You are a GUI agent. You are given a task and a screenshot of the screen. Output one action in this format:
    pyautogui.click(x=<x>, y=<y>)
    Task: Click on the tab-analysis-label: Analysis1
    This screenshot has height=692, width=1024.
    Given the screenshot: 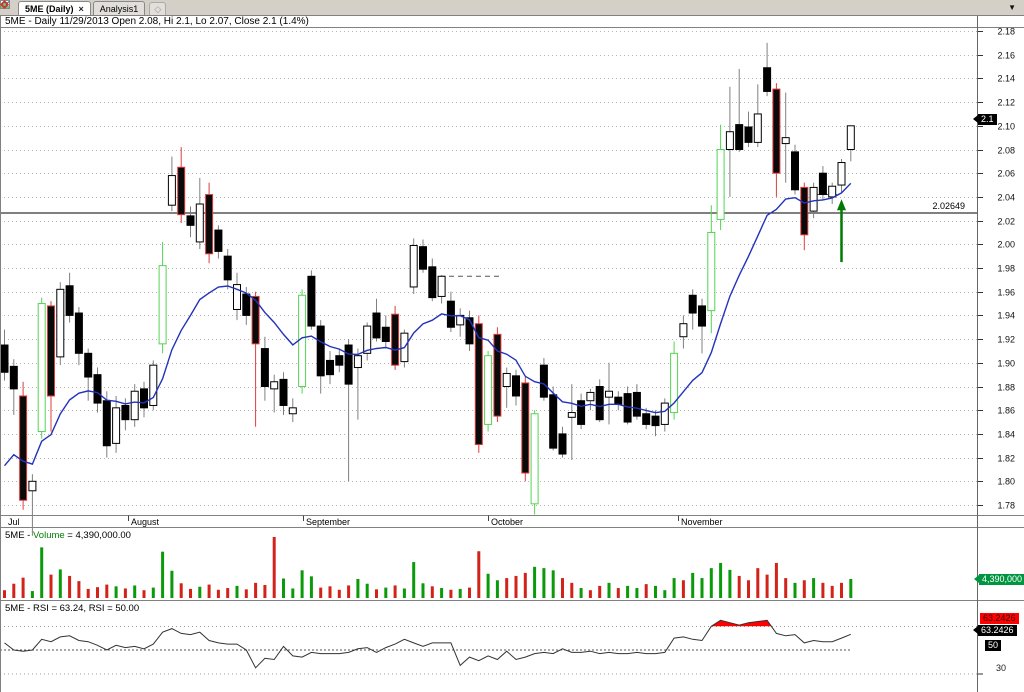 What is the action you would take?
    pyautogui.click(x=119, y=8)
    